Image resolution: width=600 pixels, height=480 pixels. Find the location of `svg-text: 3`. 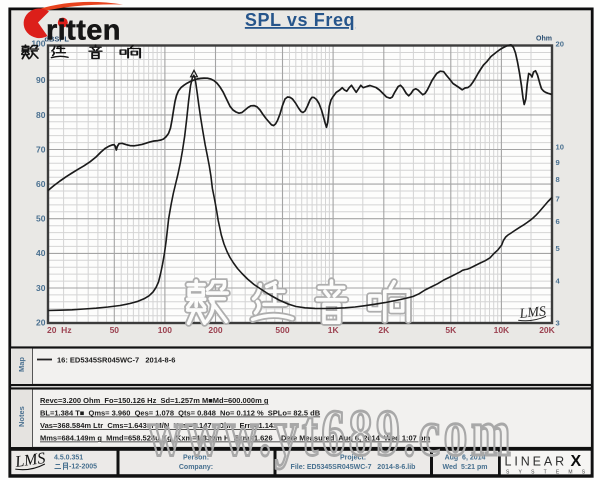

svg-text: 3 is located at coordinates (558, 322).